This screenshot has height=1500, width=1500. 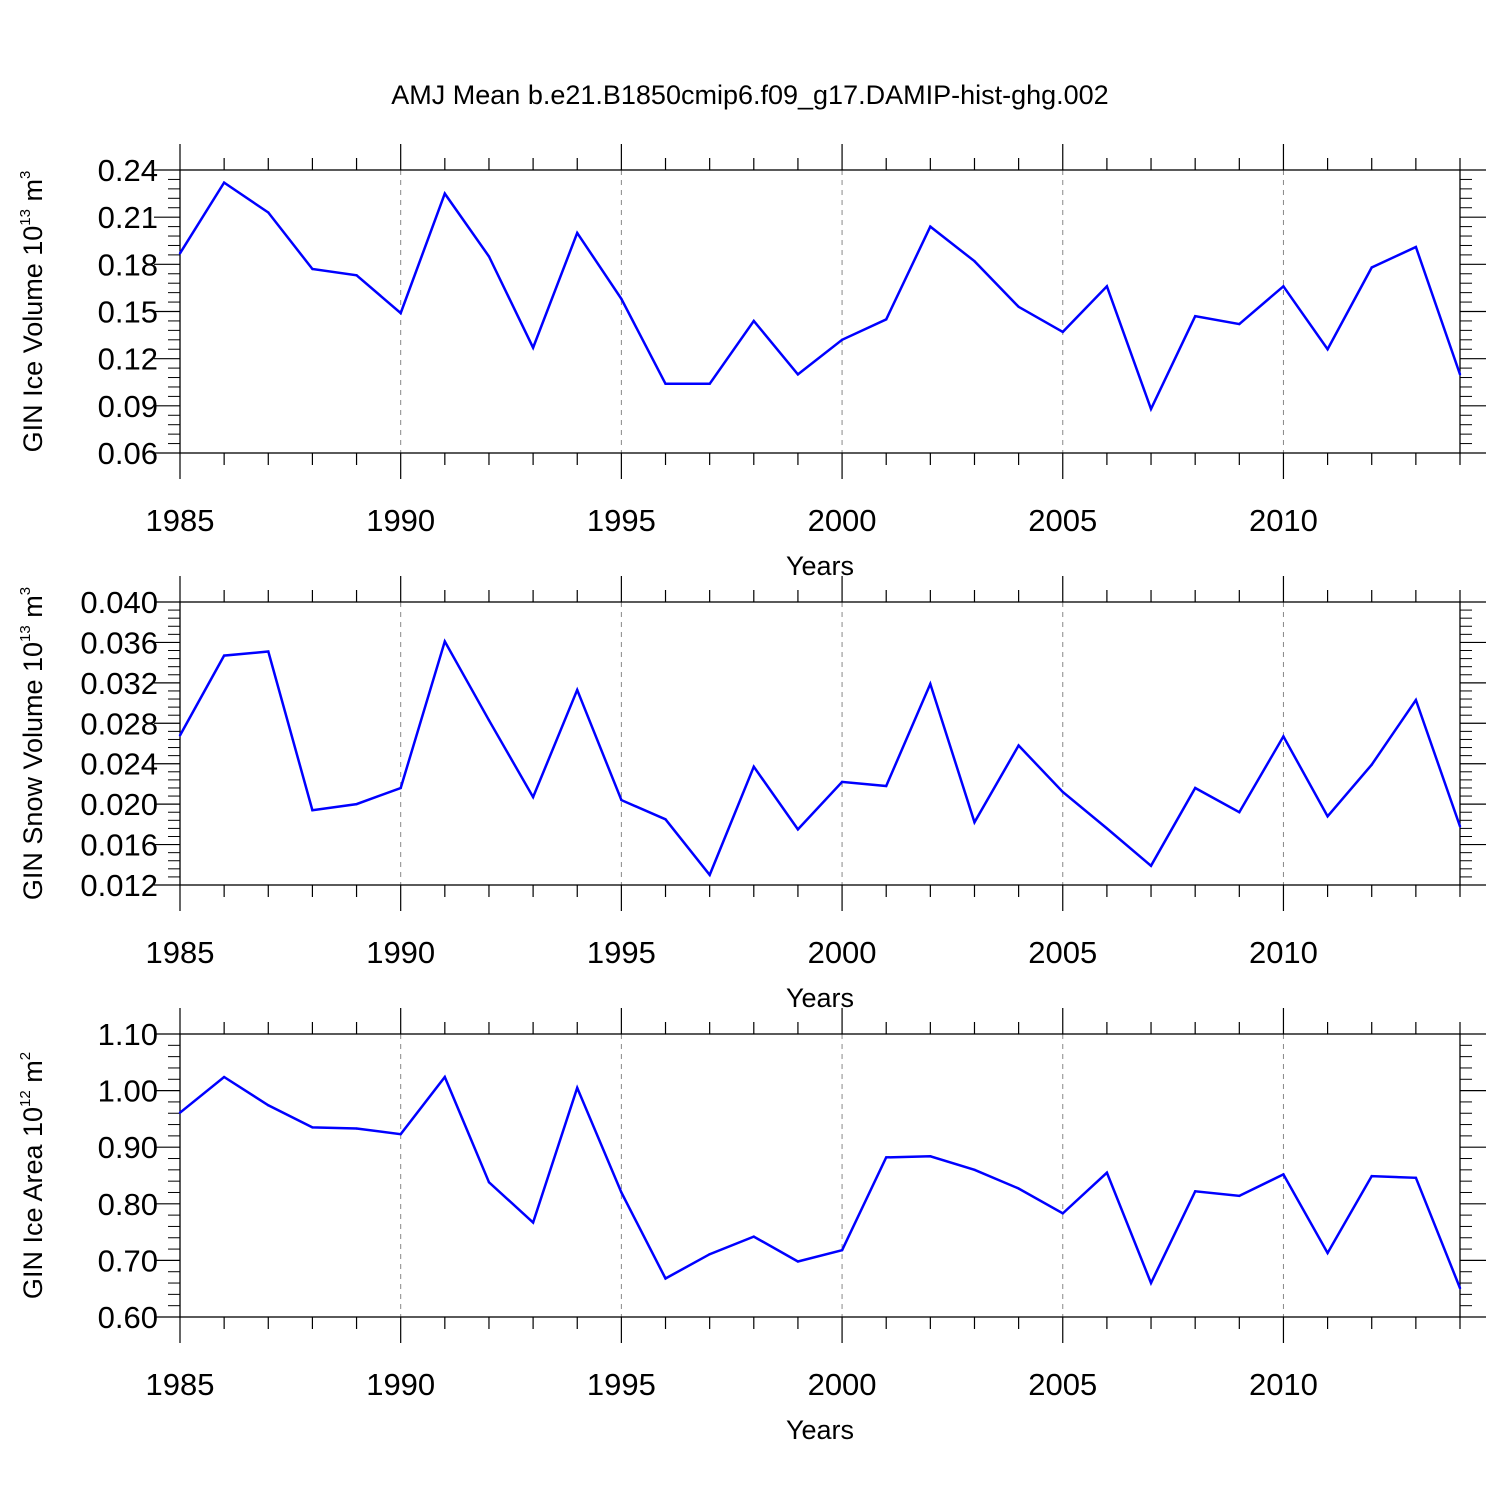 I want to click on y-tick-label: 0.020, so click(x=119, y=804).